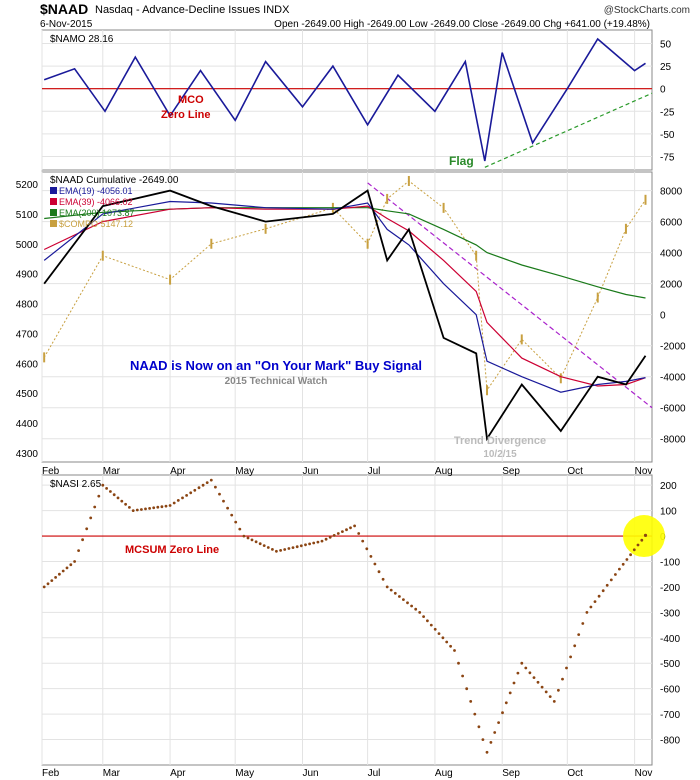 Image resolution: width=700 pixels, height=780 pixels. I want to click on x-tick-label-mid: Oct, so click(575, 471).